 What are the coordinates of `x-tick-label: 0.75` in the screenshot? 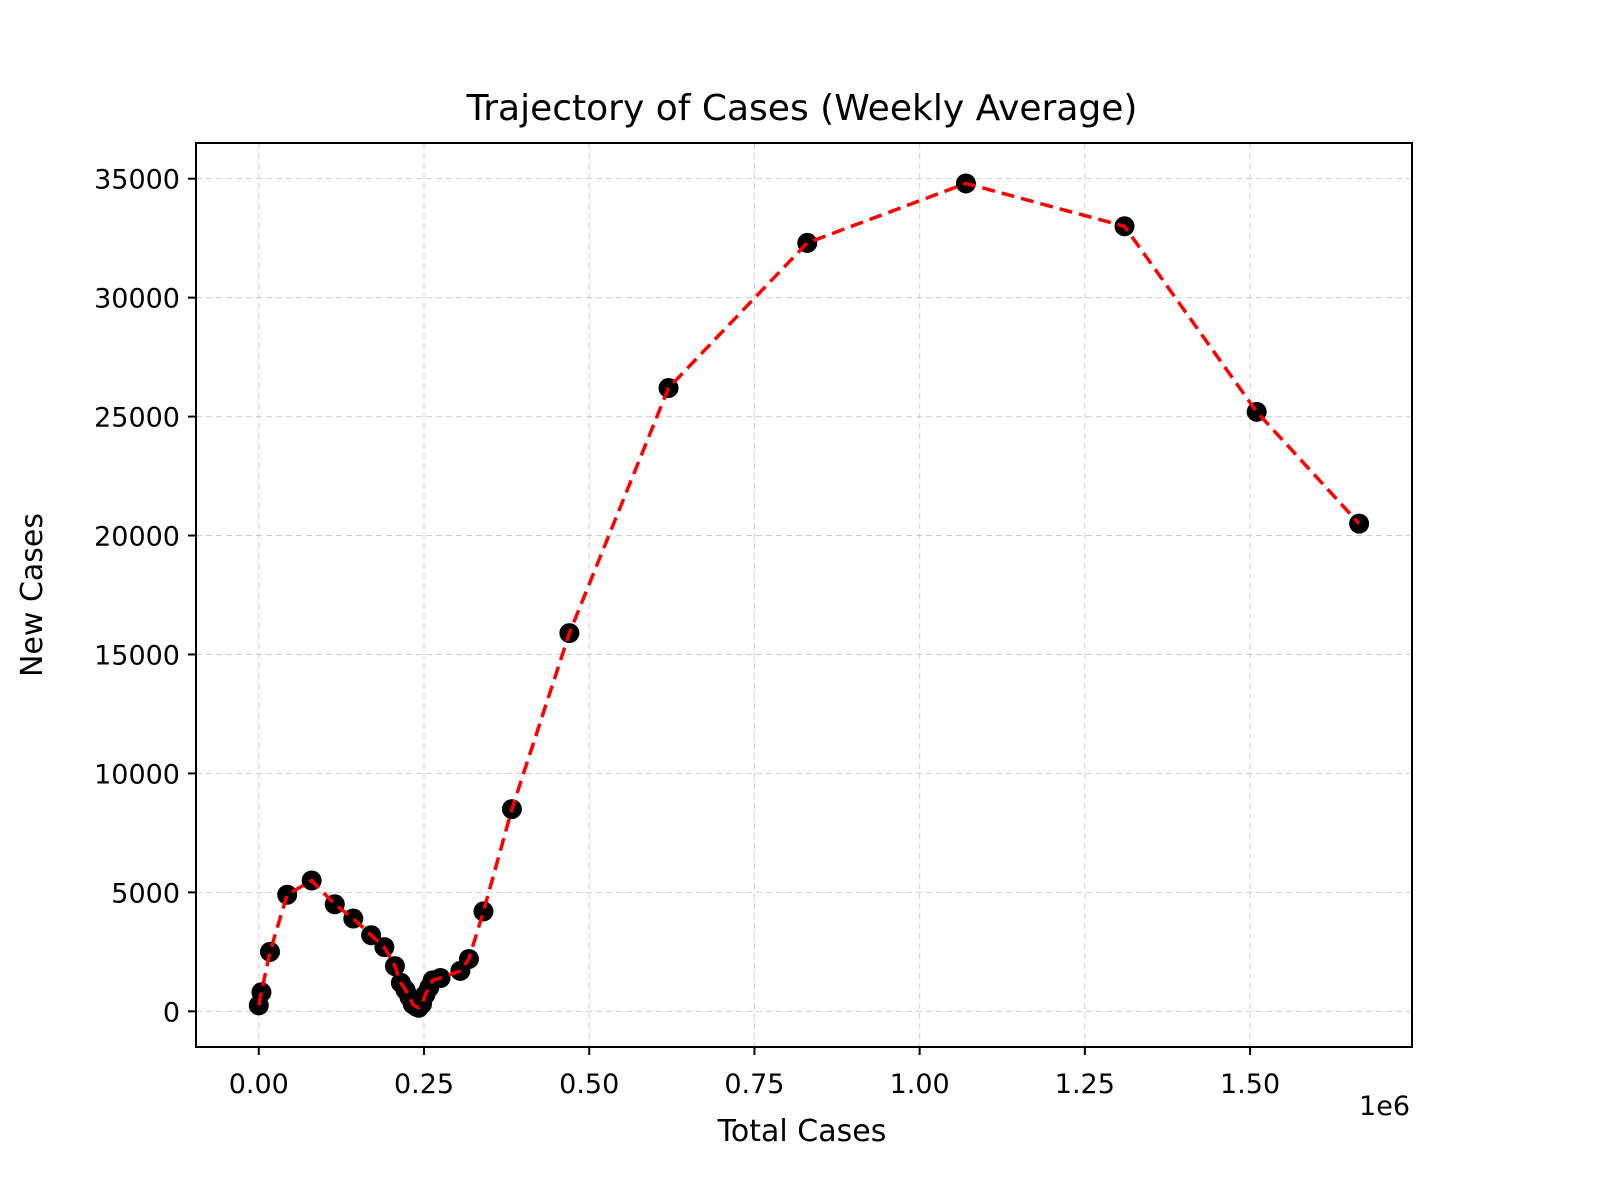 It's located at (754, 1084).